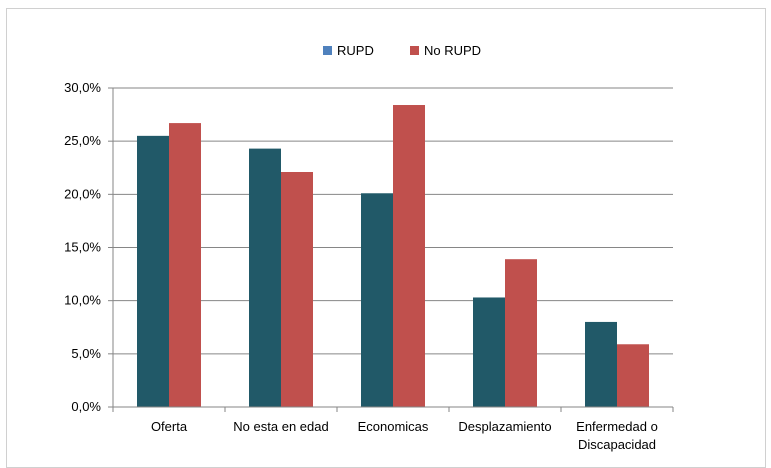  I want to click on legend-swatch-rupd, so click(327, 50).